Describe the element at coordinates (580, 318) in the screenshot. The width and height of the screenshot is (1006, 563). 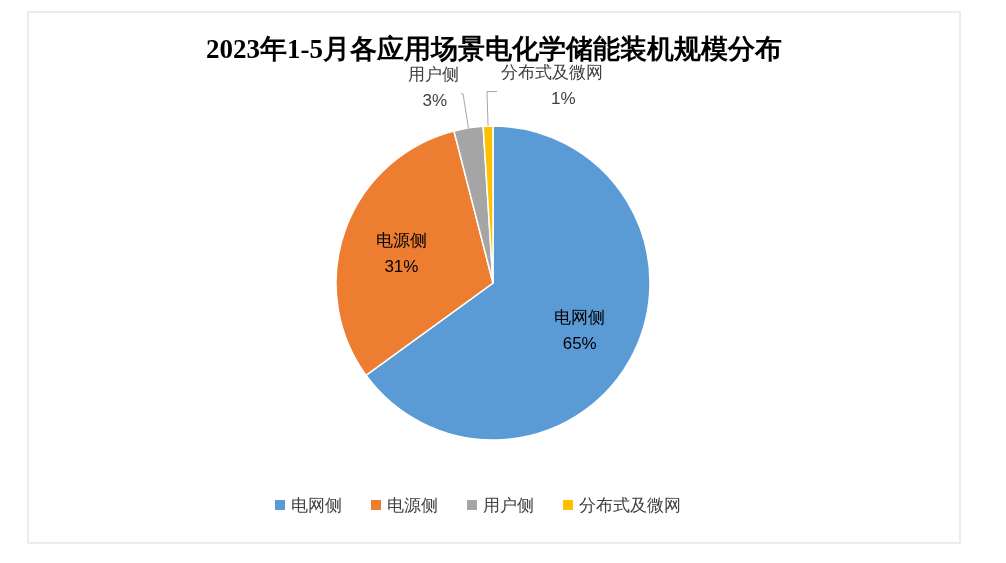
I see `slice-label: 电网侧` at that location.